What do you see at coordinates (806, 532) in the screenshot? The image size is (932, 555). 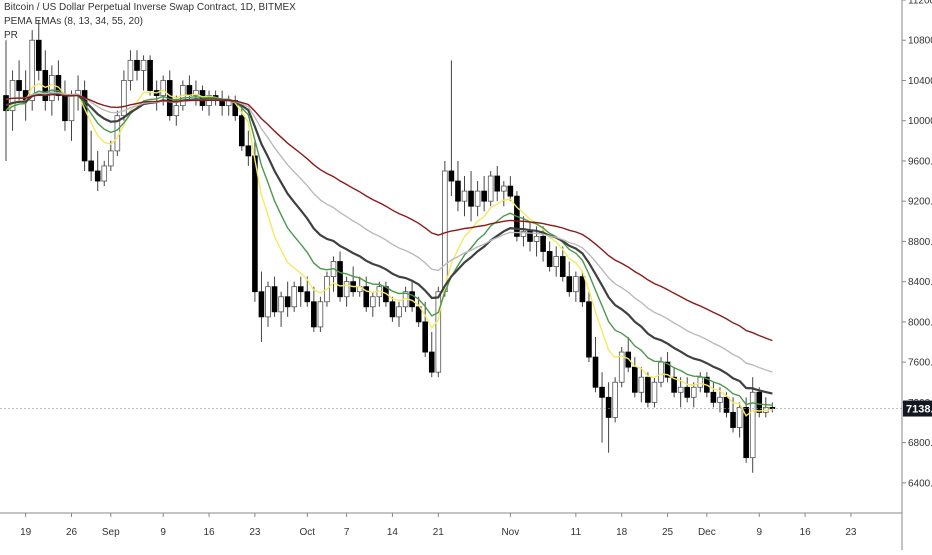 I see `x-tick-label: 16` at bounding box center [806, 532].